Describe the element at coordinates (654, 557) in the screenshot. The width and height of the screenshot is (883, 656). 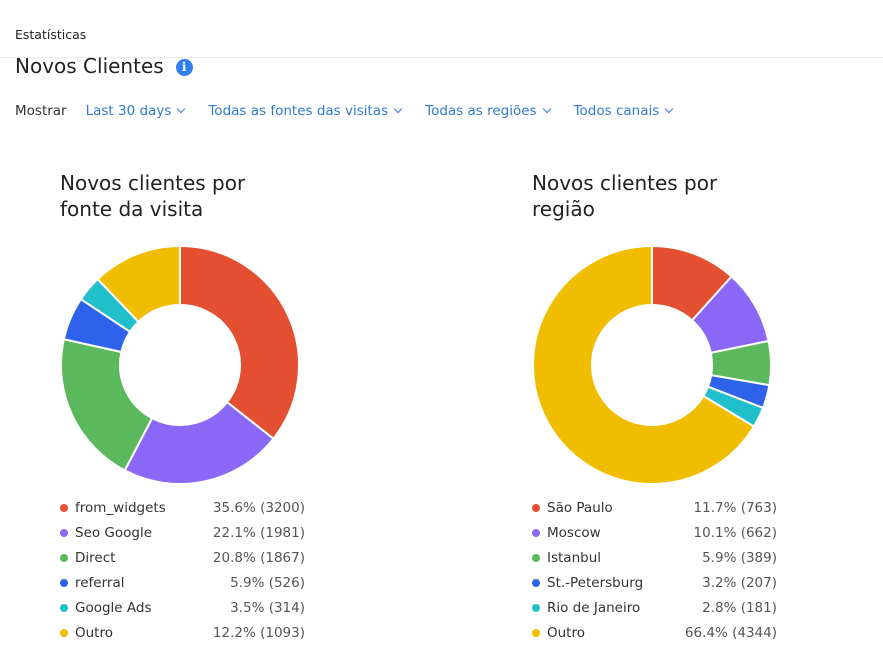
I see `legend-item-istanbul: Istanbul 5.9% (389)` at that location.